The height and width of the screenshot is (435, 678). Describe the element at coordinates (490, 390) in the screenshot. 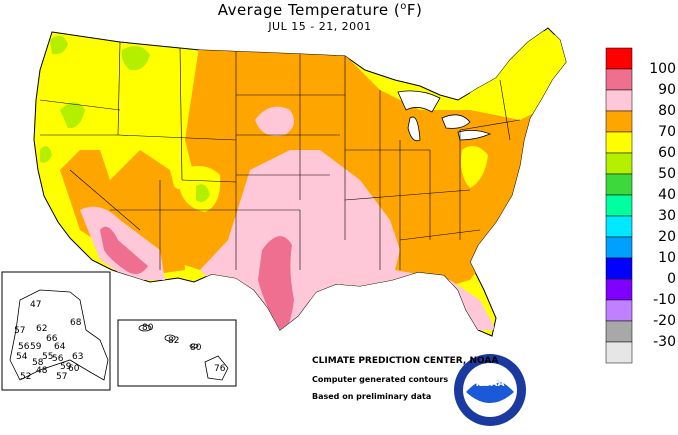

I see `noaa-logo: NOAA` at that location.